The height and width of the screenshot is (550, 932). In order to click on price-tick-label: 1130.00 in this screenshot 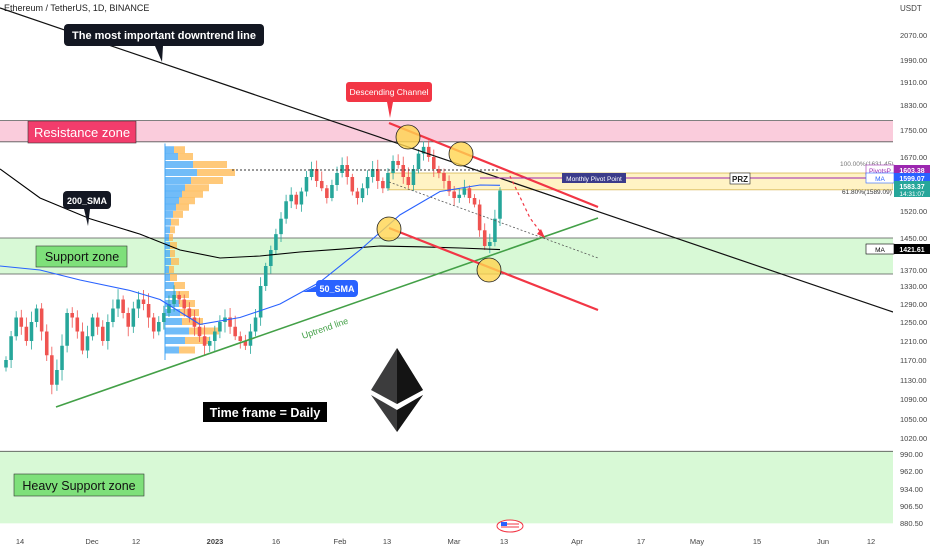, I will do `click(913, 380)`.